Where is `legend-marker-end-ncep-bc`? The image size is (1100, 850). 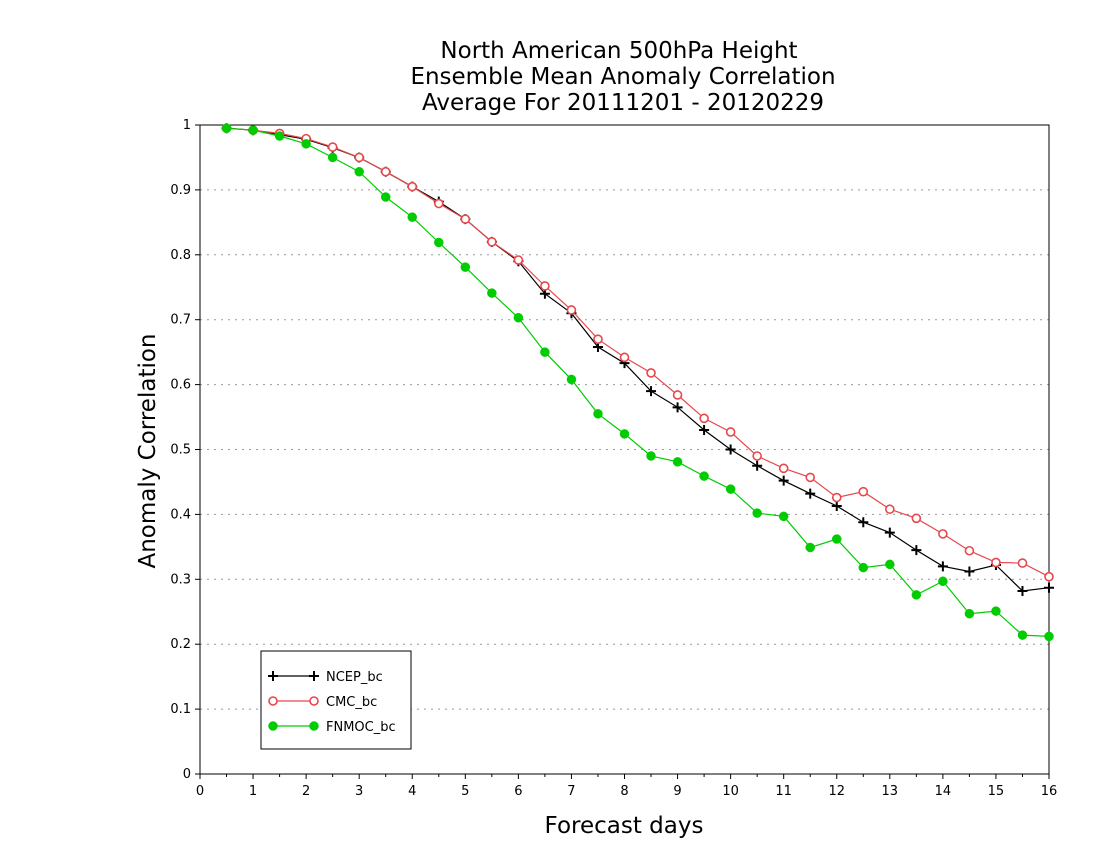 legend-marker-end-ncep-bc is located at coordinates (314, 676).